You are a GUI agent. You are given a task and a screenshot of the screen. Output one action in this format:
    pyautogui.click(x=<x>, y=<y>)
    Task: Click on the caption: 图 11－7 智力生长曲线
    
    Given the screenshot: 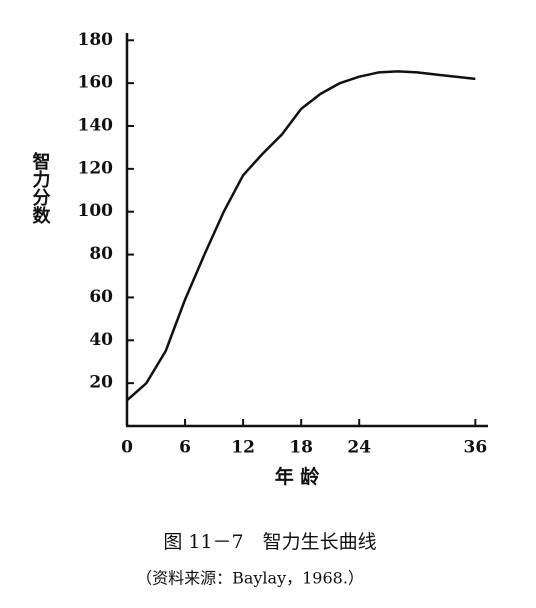 What is the action you would take?
    pyautogui.click(x=269, y=542)
    